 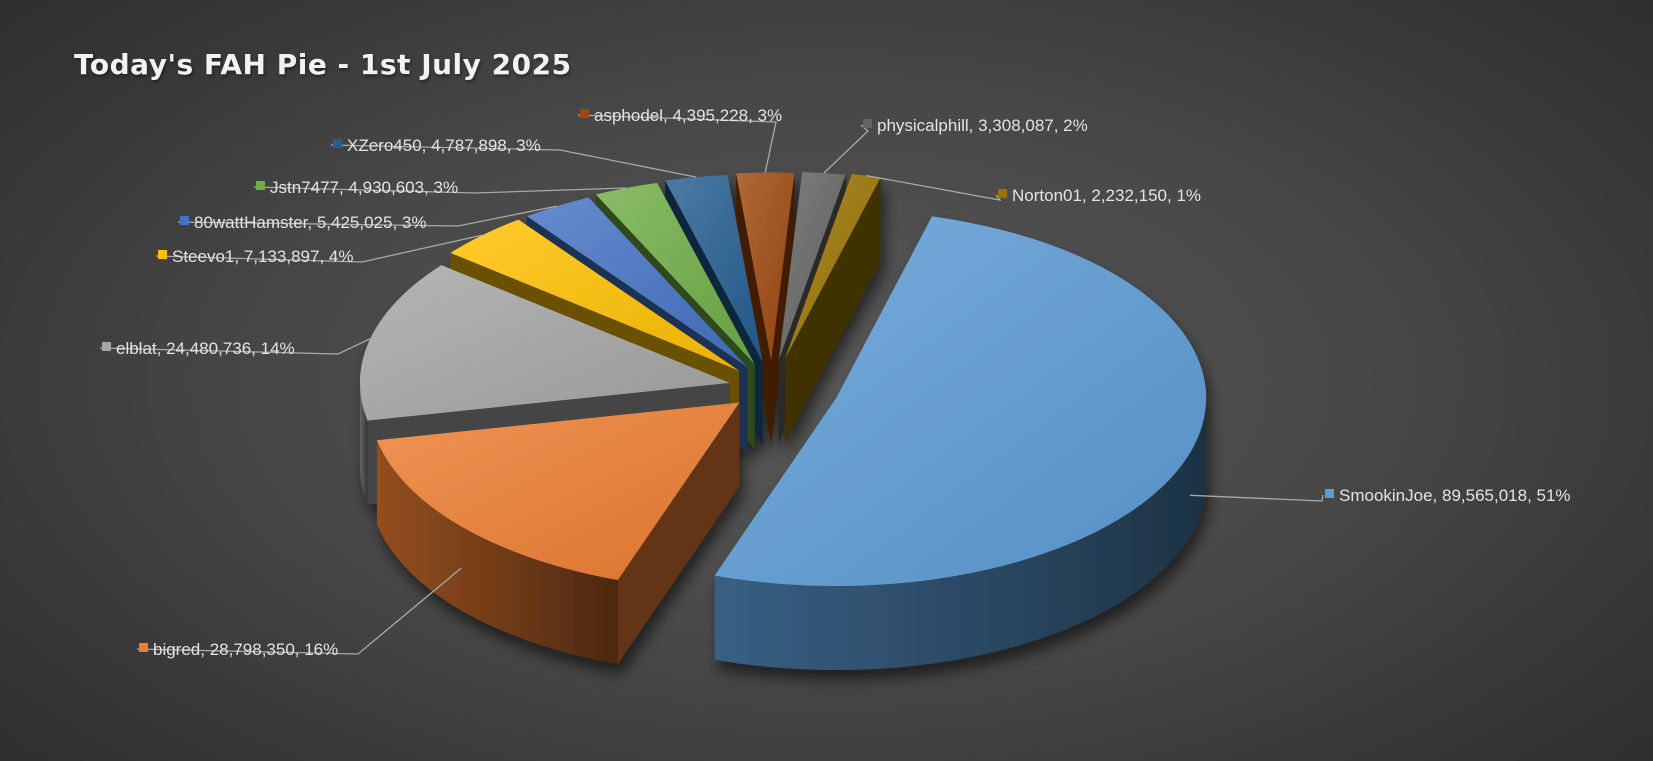 What do you see at coordinates (1455, 495) in the screenshot?
I see `data-label-SmookinJoe: SmookinJoe, 89,565,018, 51%` at bounding box center [1455, 495].